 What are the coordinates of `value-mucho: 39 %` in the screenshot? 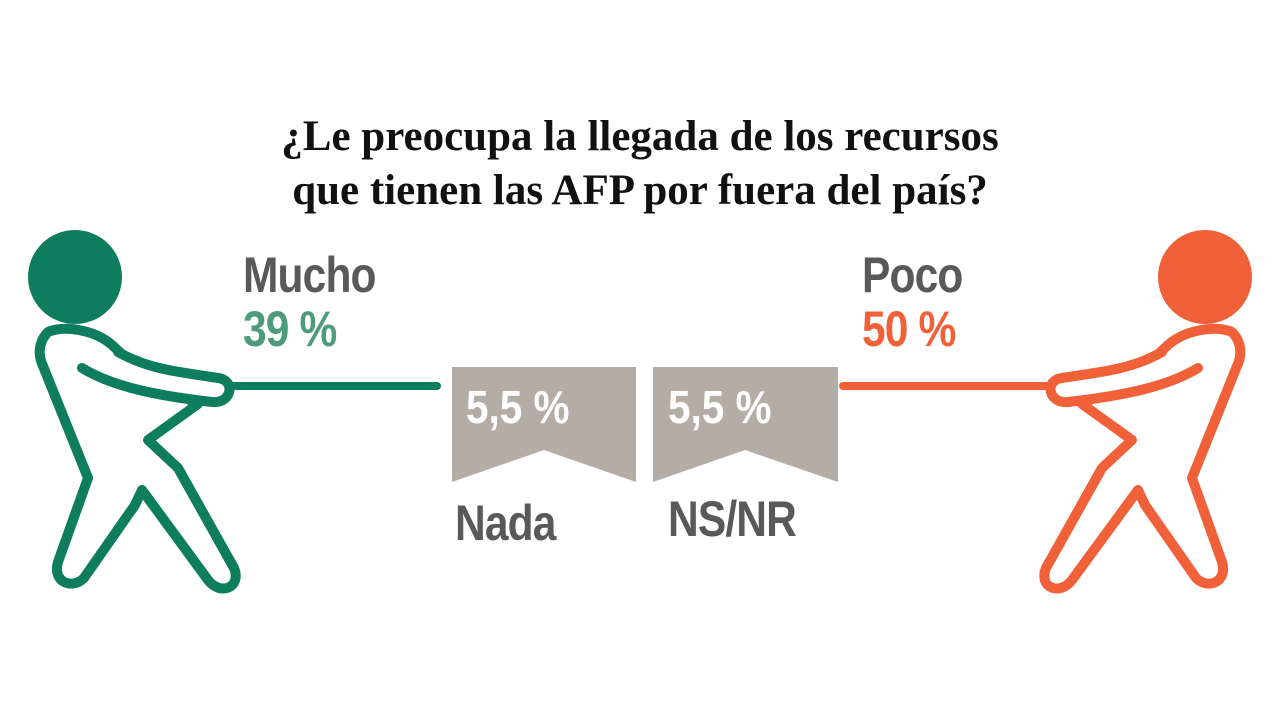 It's located at (290, 329).